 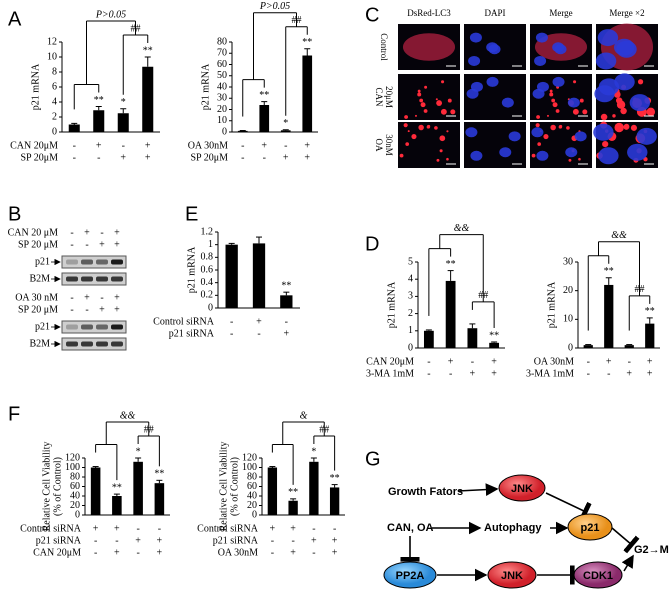 I want to click on y-axis-label: Relative Cell Viability, so click(x=46, y=487).